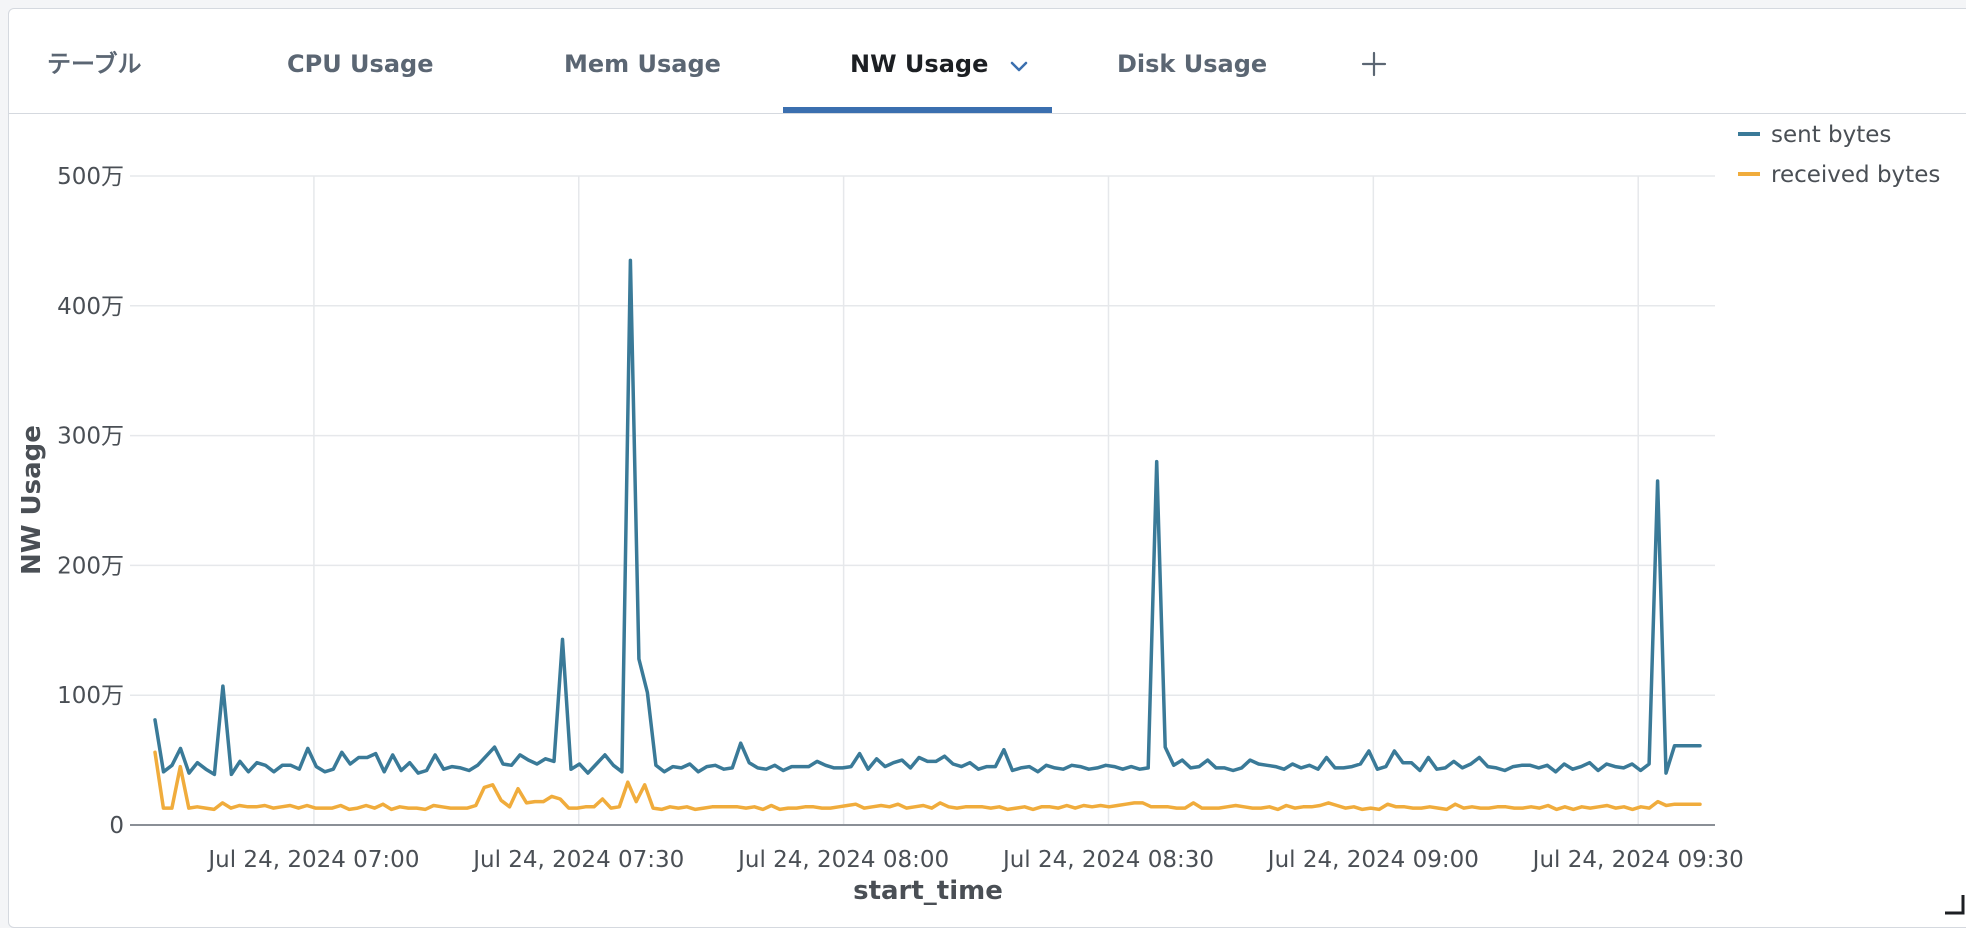  What do you see at coordinates (919, 64) in the screenshot?
I see `tab-label: NW Usage` at bounding box center [919, 64].